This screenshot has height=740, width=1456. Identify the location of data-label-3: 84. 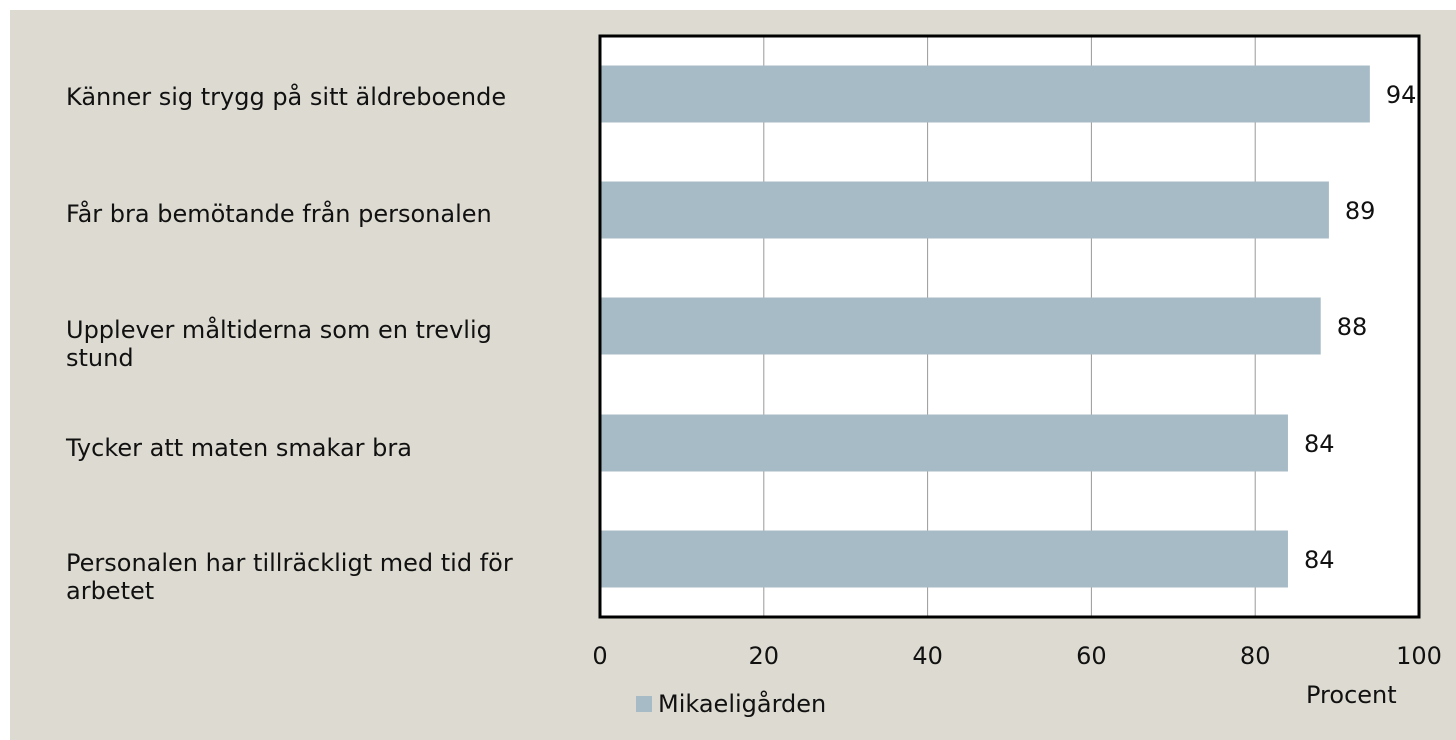
(1319, 444).